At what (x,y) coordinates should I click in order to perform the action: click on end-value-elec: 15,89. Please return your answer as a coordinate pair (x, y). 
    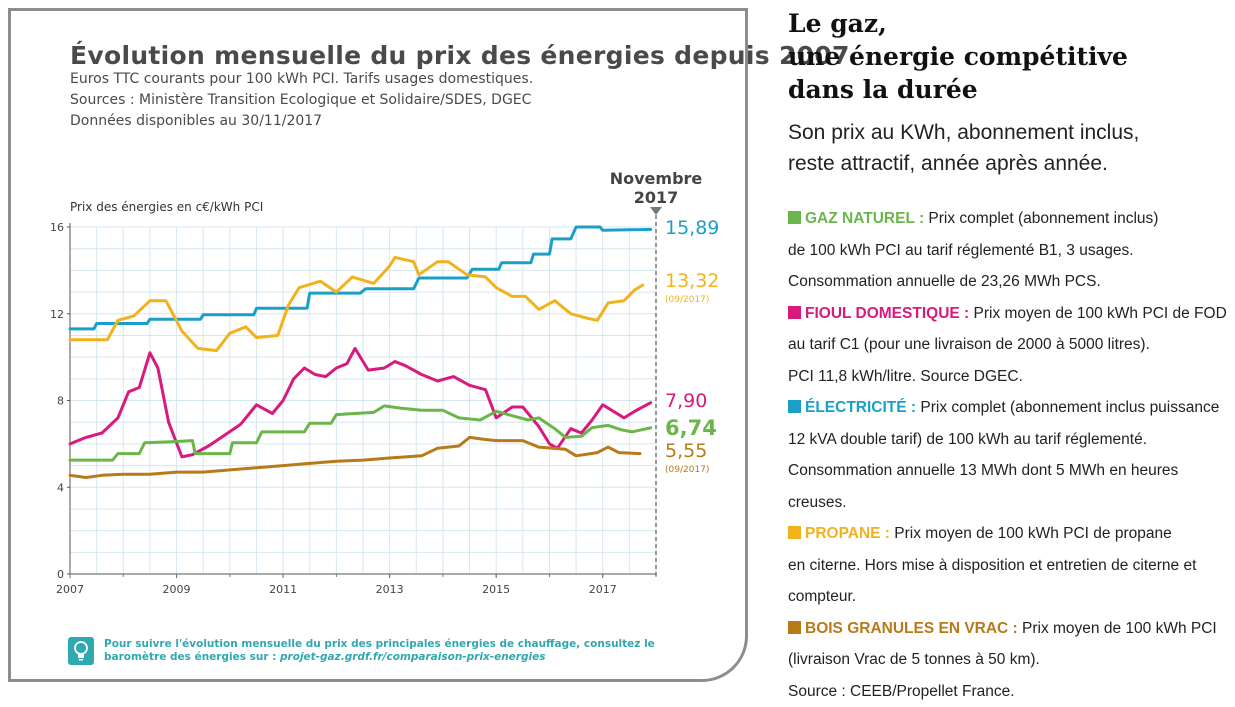
    Looking at the image, I should click on (692, 228).